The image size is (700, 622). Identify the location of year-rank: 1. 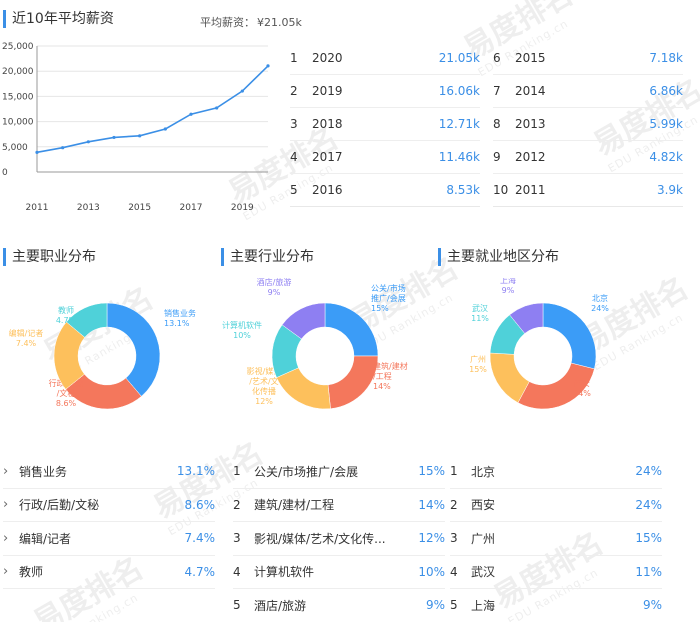
(294, 58).